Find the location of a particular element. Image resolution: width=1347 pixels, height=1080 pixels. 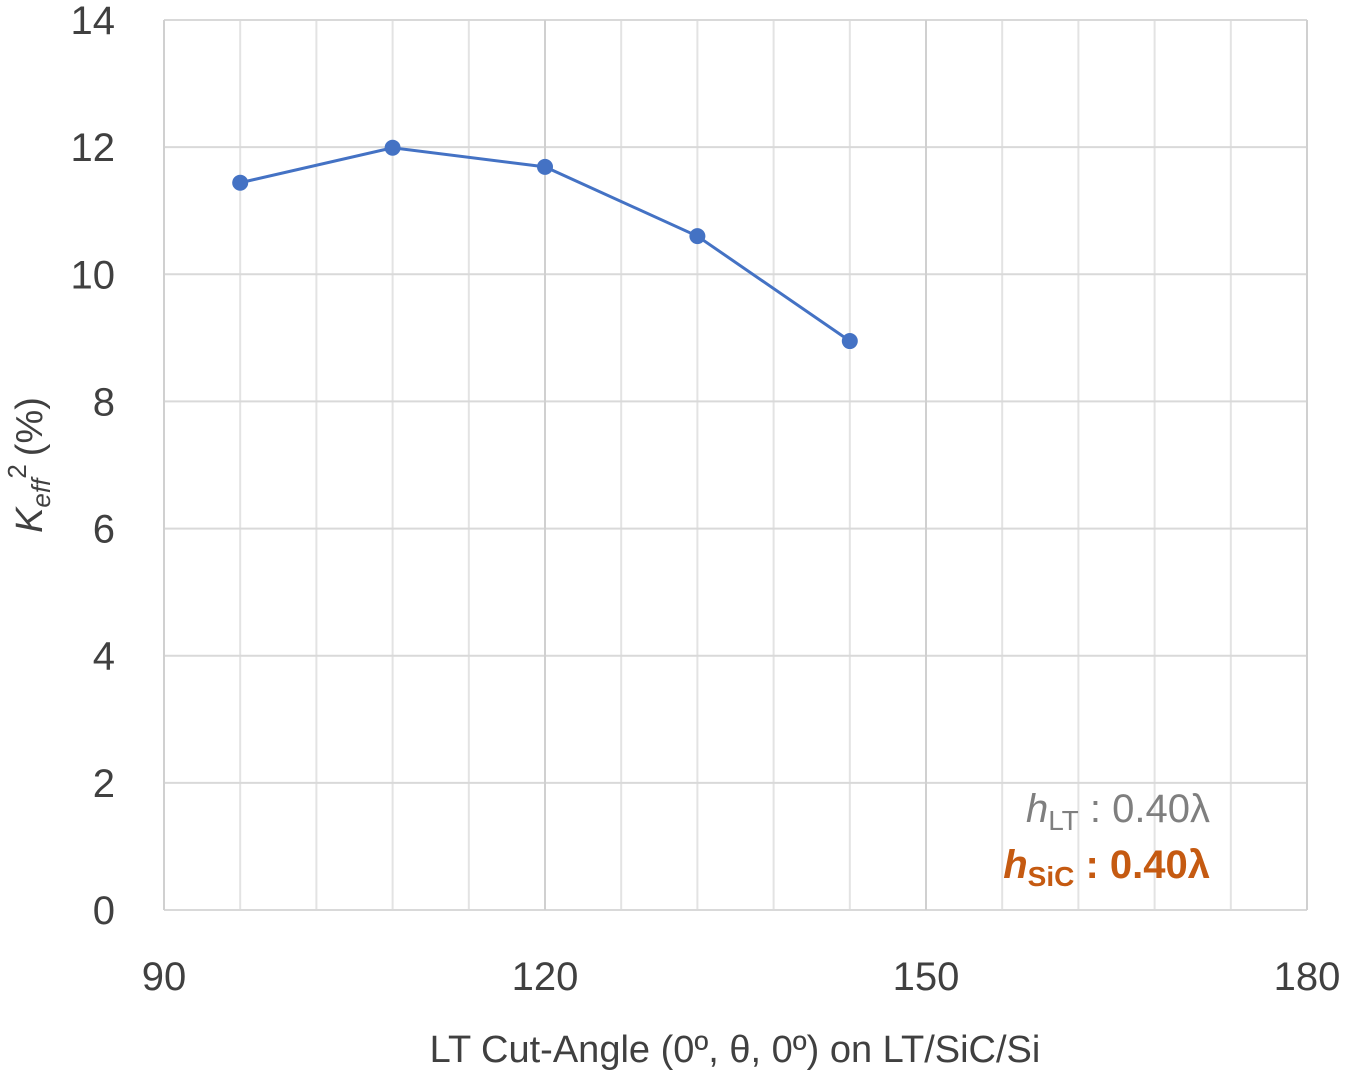

x-axis-title: LT Cut-Angle (0º, θ, 0º) on LT/SiC/Si is located at coordinates (735, 1050).